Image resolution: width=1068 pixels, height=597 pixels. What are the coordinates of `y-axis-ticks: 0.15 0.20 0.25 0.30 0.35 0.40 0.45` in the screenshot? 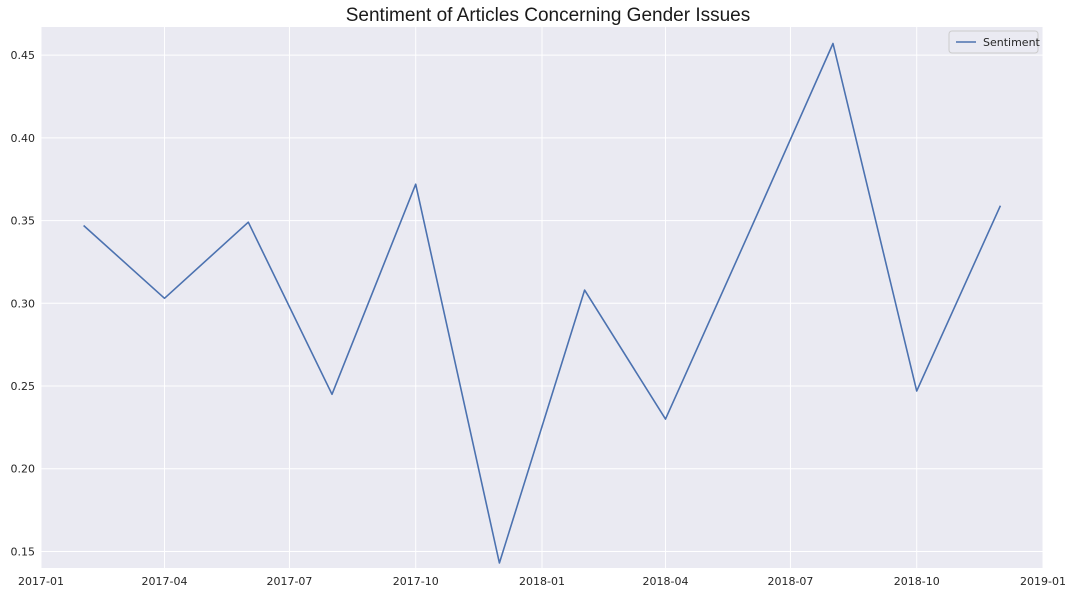 It's located at (23, 303).